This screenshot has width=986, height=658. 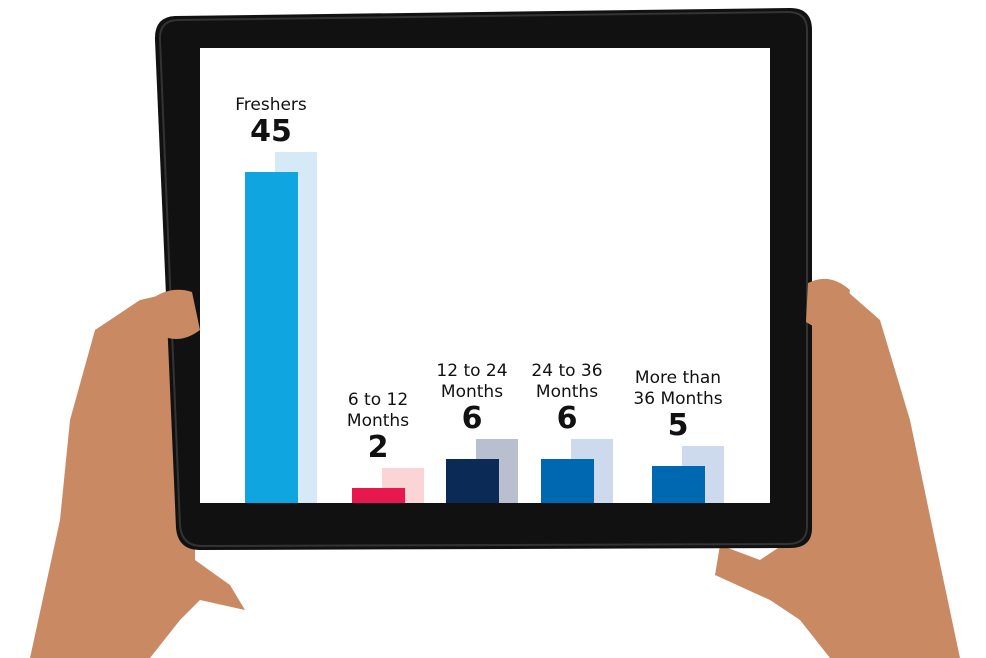 I want to click on bar-label: 12 to 24 Months 6, so click(x=472, y=398).